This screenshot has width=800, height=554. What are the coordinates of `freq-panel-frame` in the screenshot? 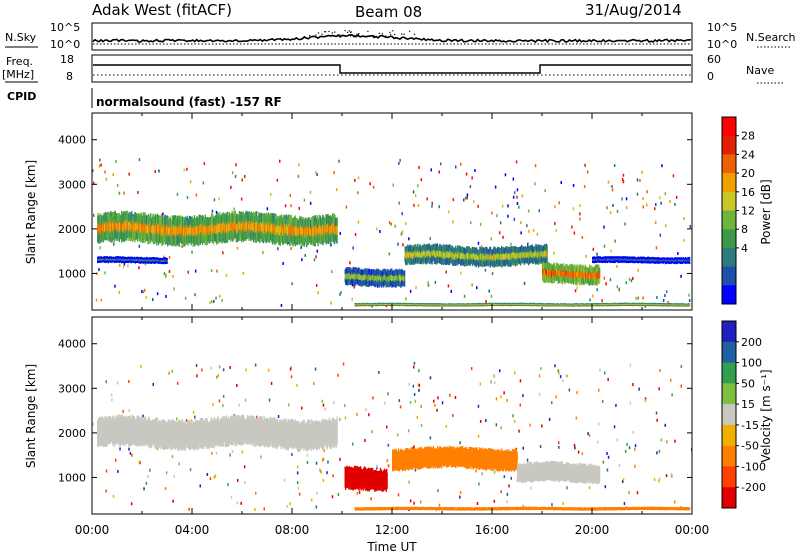 It's located at (392, 68).